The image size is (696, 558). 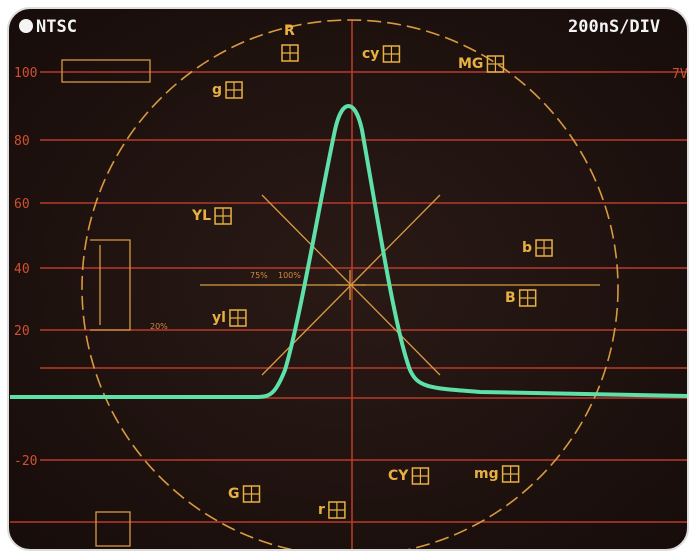 What do you see at coordinates (370, 54) in the screenshot?
I see `target-label: cy` at bounding box center [370, 54].